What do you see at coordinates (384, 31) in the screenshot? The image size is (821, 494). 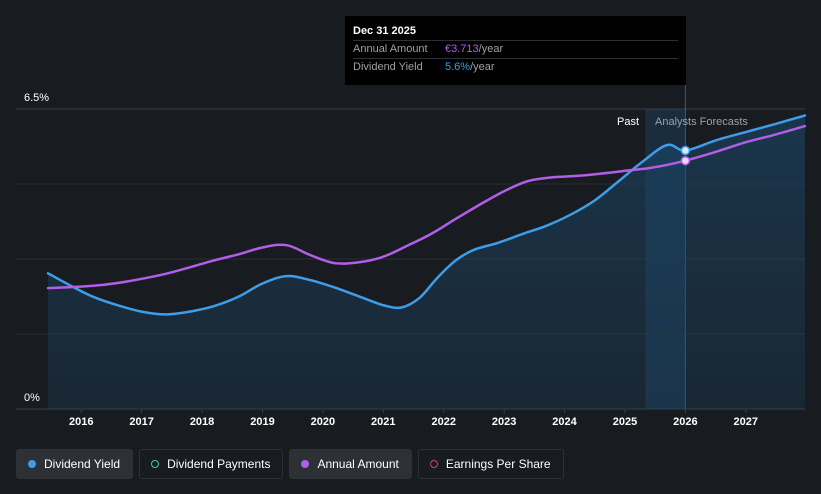 I see `tooltip-date: Dec 31 2025` at bounding box center [384, 31].